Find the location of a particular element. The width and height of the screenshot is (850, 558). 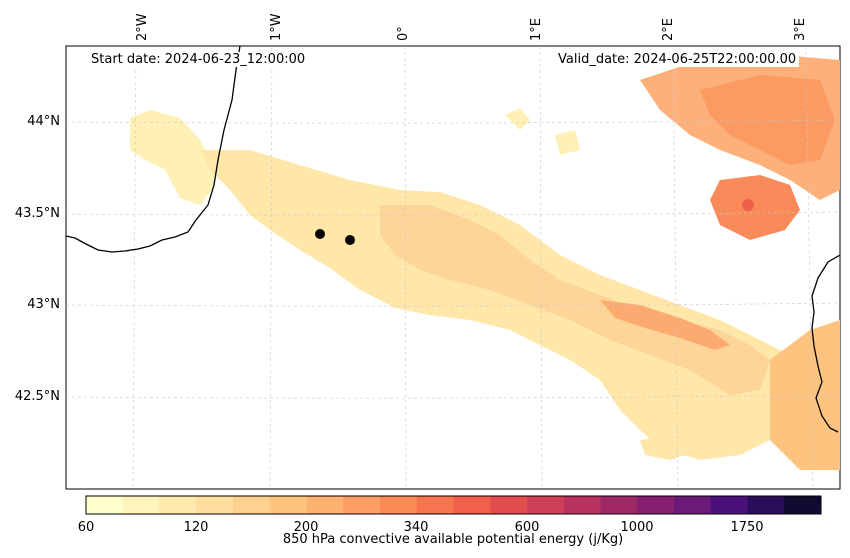

colorbar-tick-1750: 1750 is located at coordinates (747, 527).